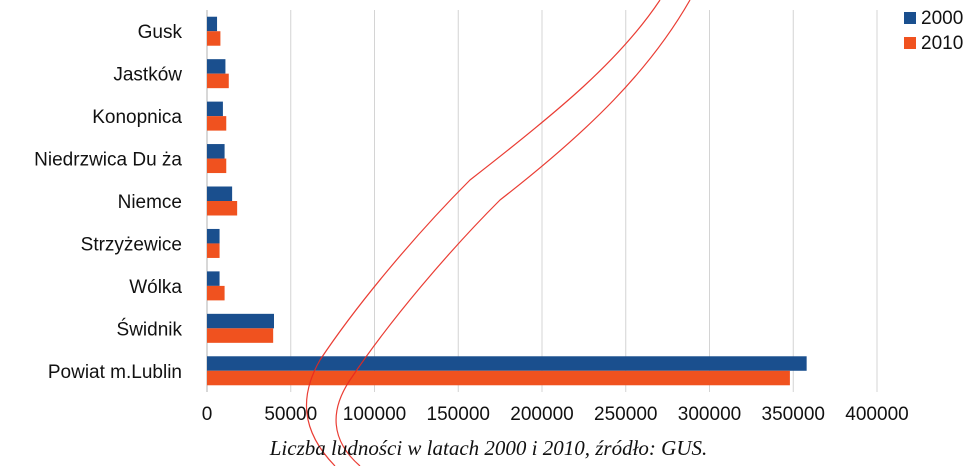 The image size is (977, 466). What do you see at coordinates (625, 414) in the screenshot?
I see `x-tick-label: 250000` at bounding box center [625, 414].